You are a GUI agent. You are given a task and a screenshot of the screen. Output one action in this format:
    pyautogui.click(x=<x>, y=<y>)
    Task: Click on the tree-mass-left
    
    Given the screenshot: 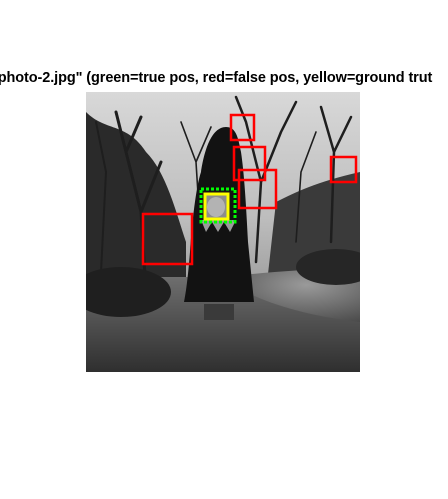 What is the action you would take?
    pyautogui.click(x=136, y=202)
    